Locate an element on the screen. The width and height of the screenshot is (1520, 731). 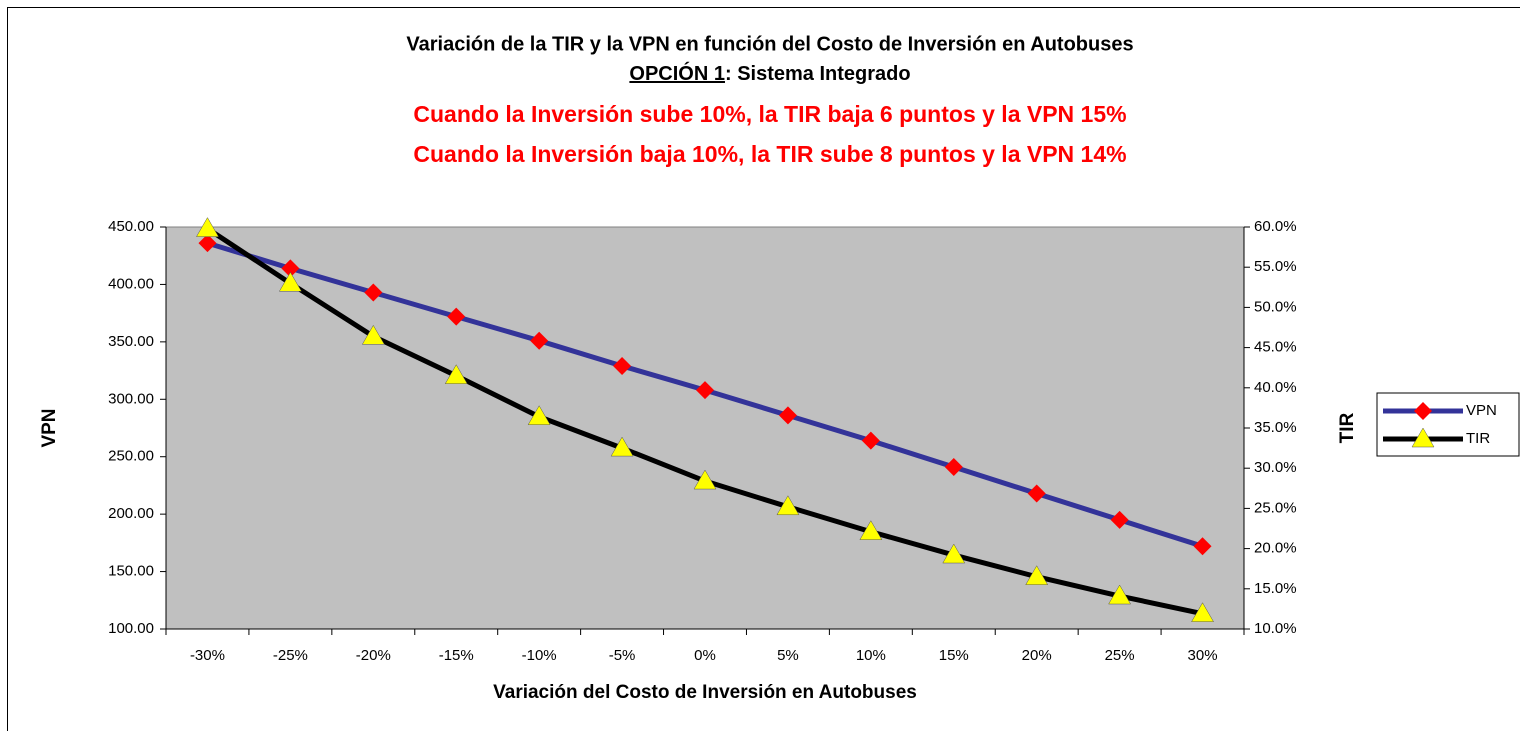
x-tick-label: 10% is located at coordinates (871, 655).